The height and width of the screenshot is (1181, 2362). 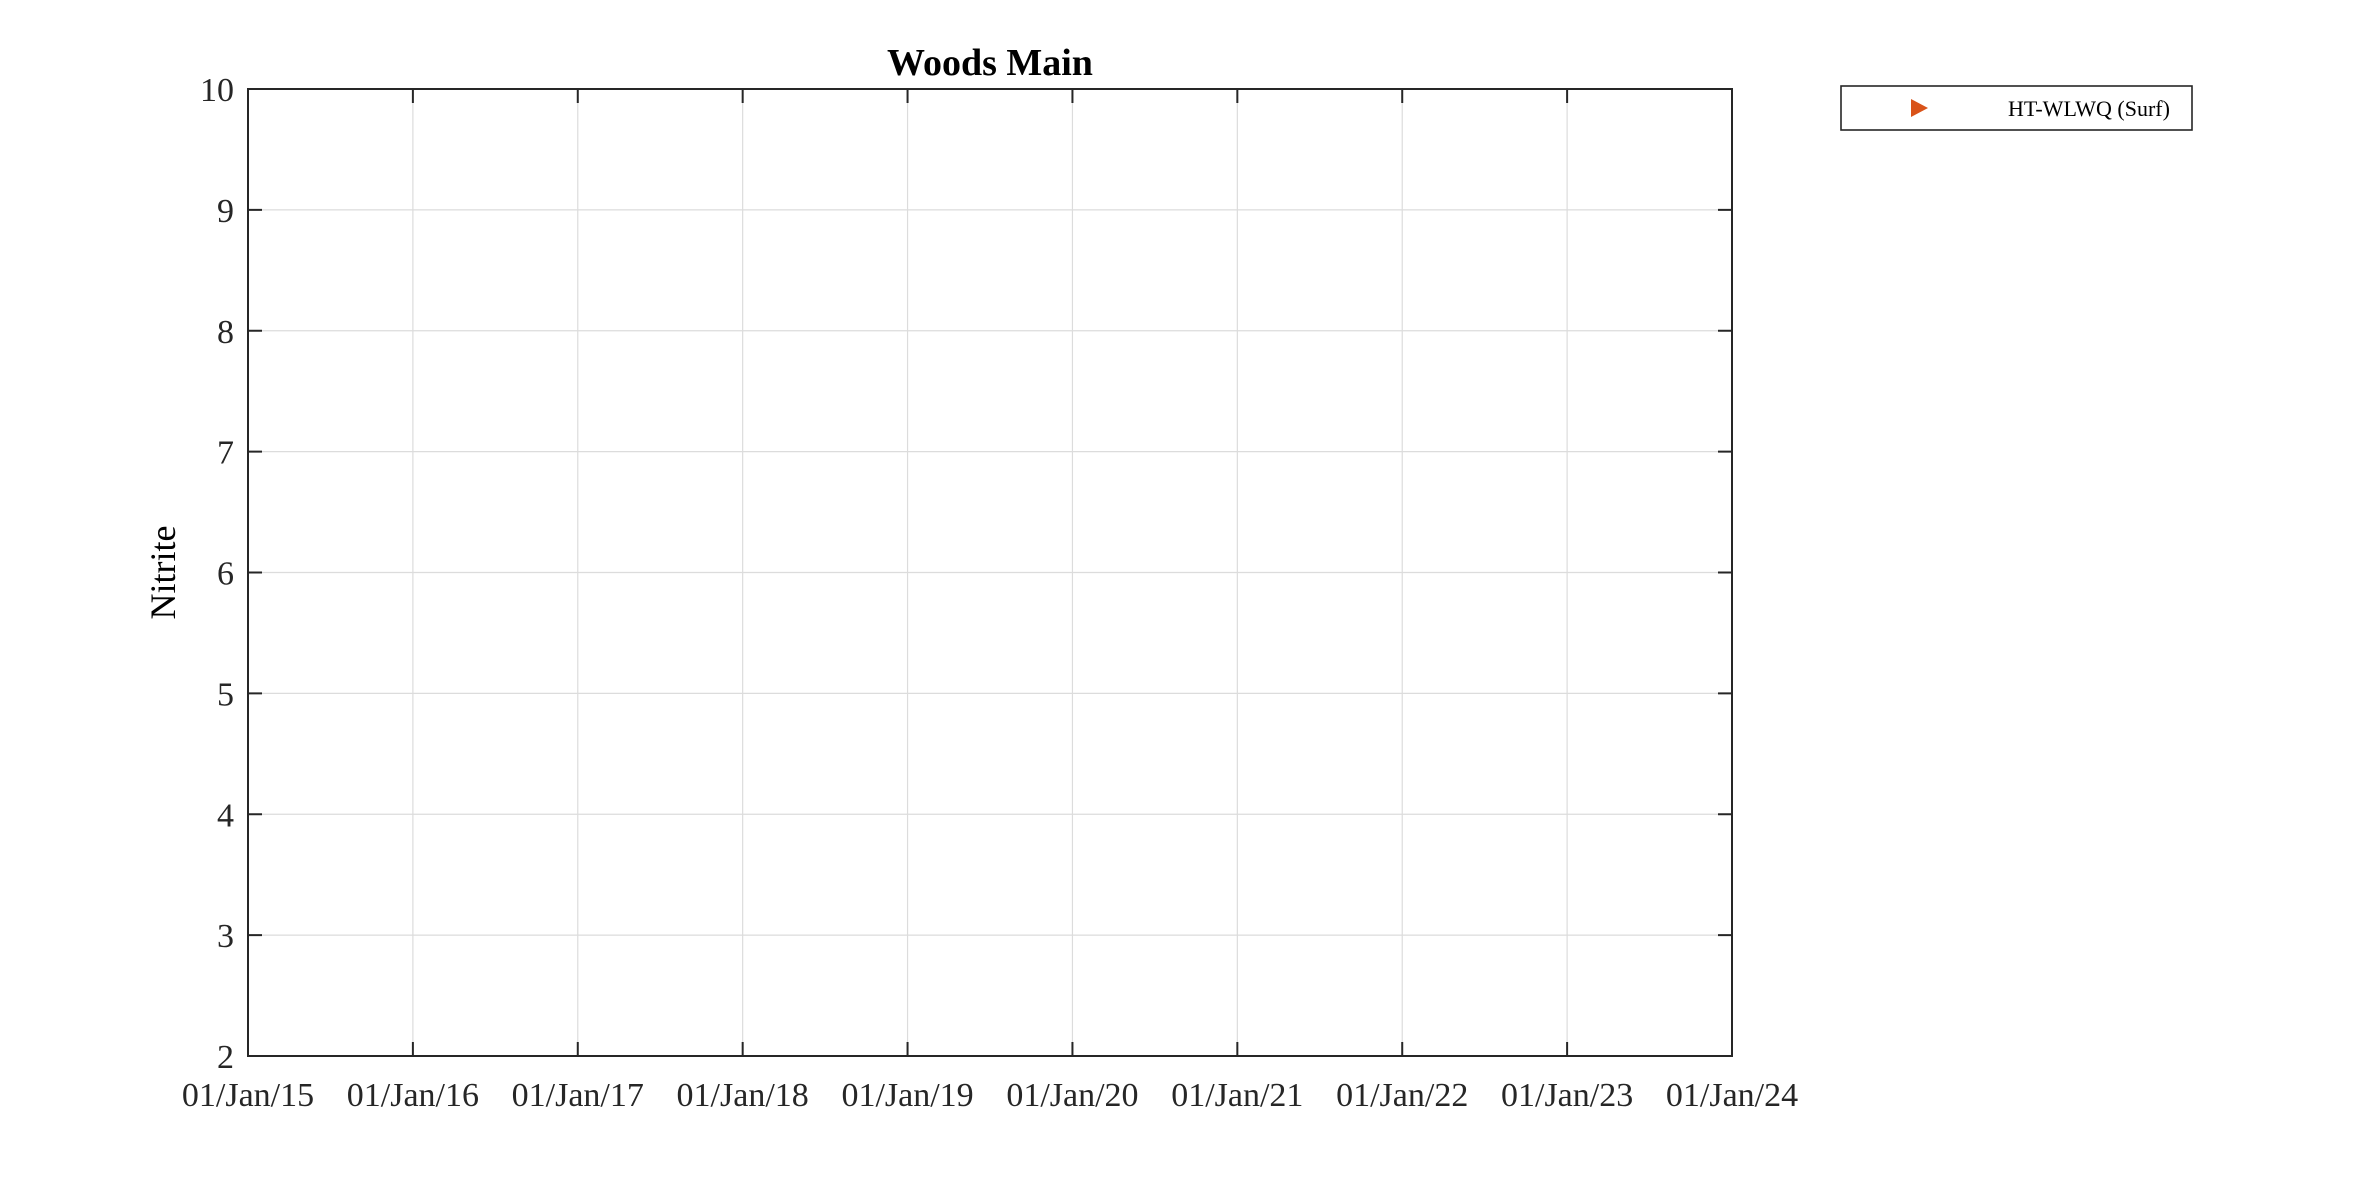 I want to click on chart-title: Woods Main, so click(x=990, y=63).